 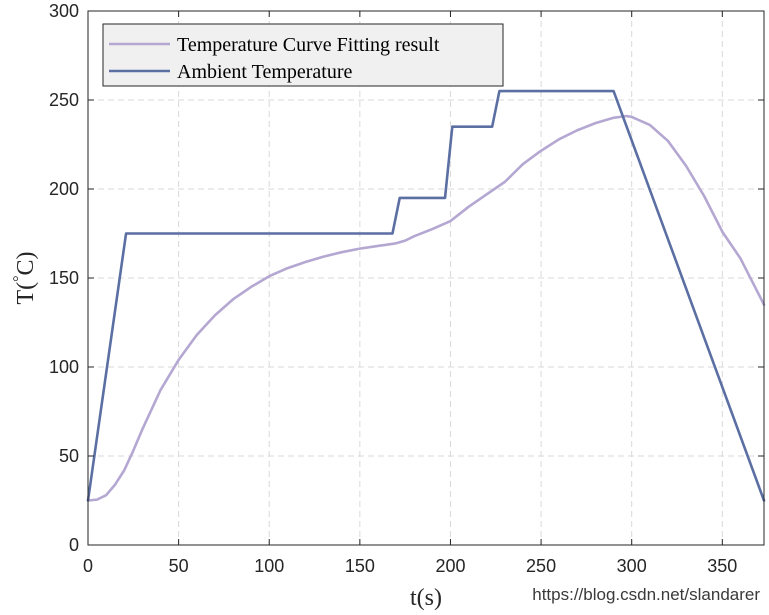 I want to click on y-tick-label: 250, so click(x=64, y=100).